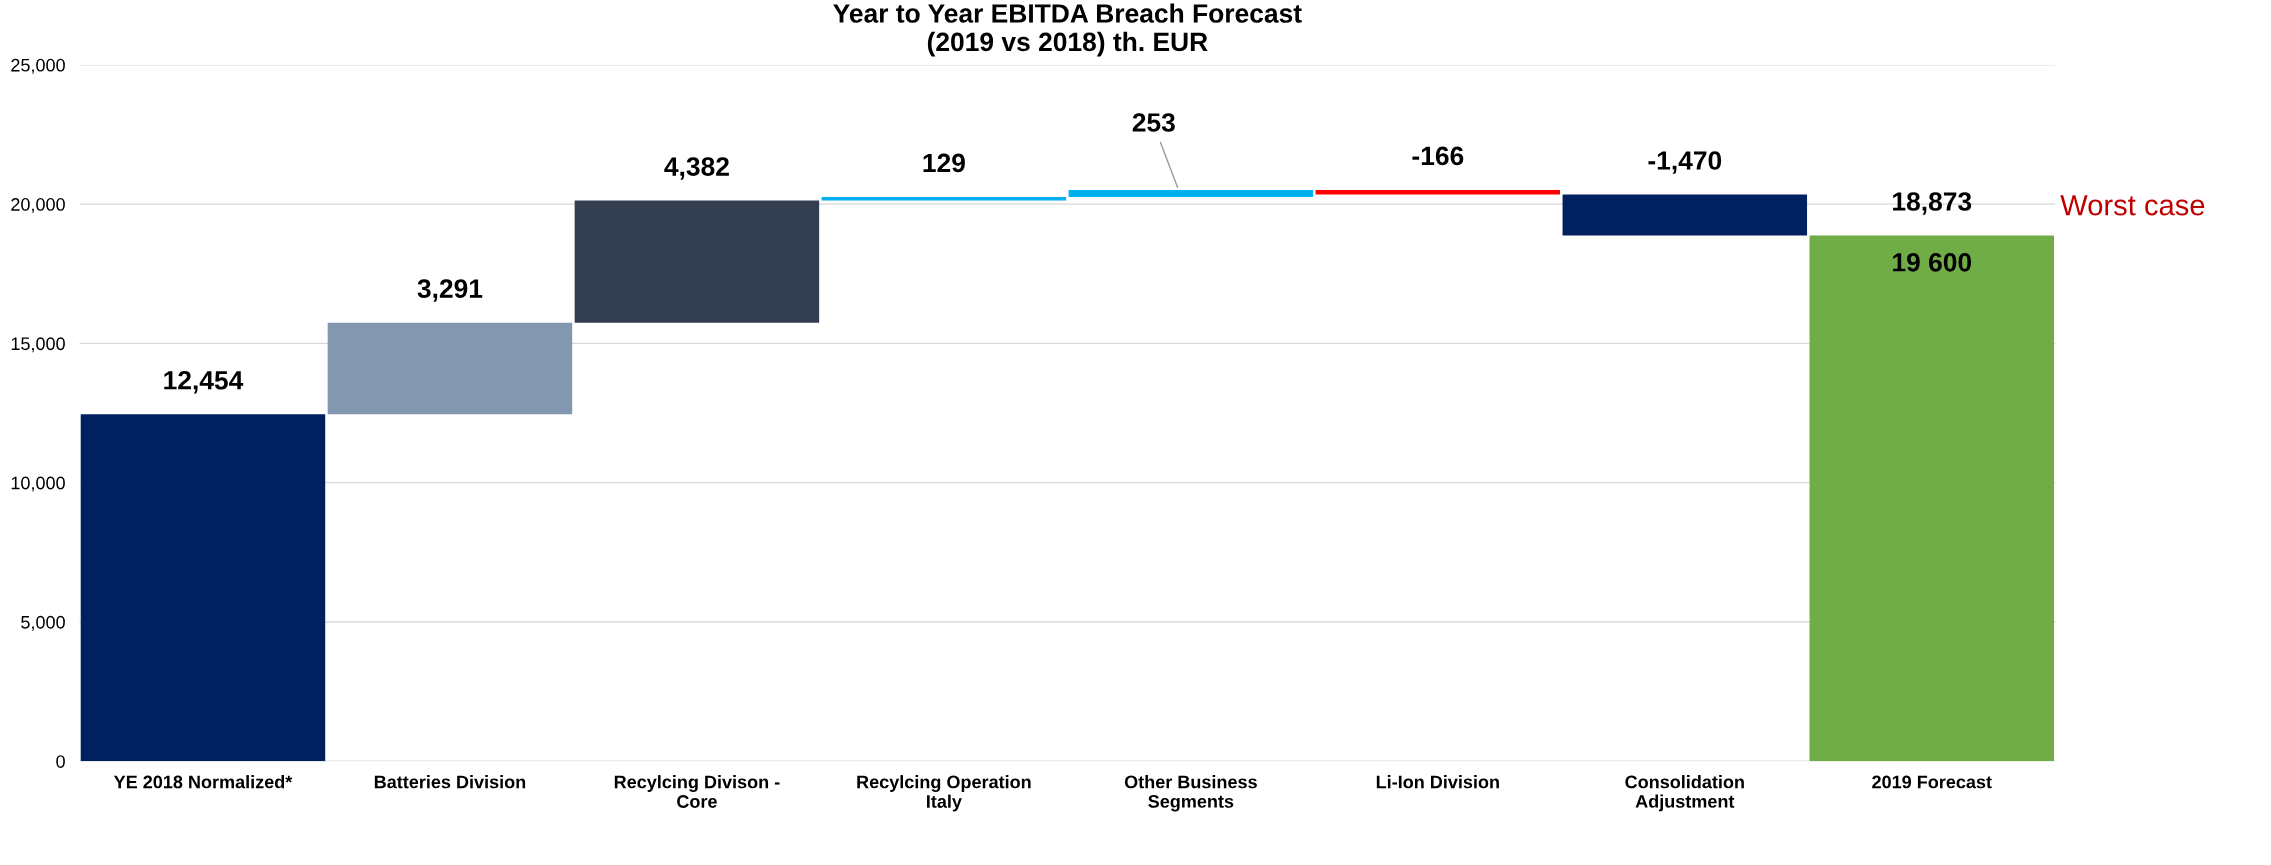 The image size is (2271, 865). Describe the element at coordinates (1684, 793) in the screenshot. I see `x-tick-label: Consolidation Adjustment` at that location.